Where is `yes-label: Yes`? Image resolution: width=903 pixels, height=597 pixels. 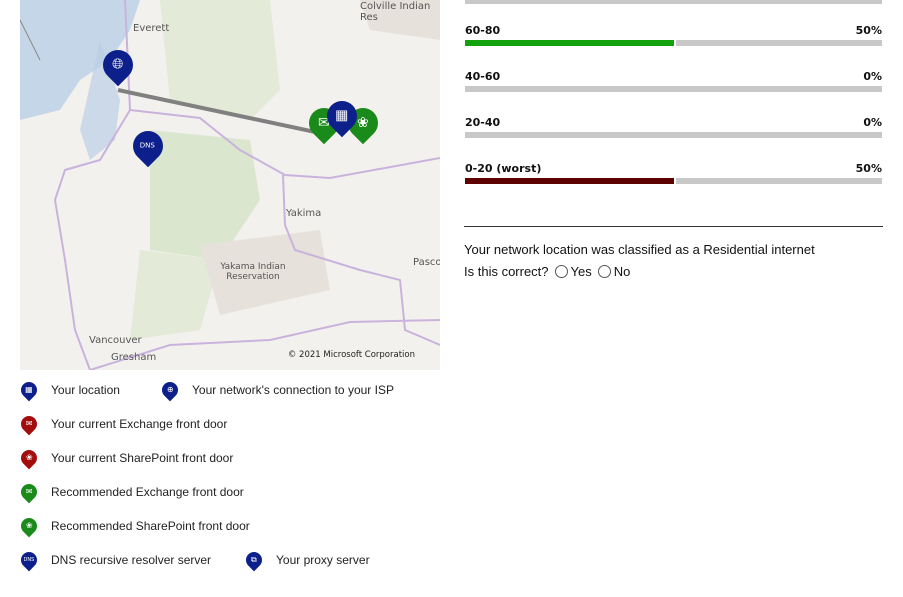
yes-label: Yes is located at coordinates (581, 271).